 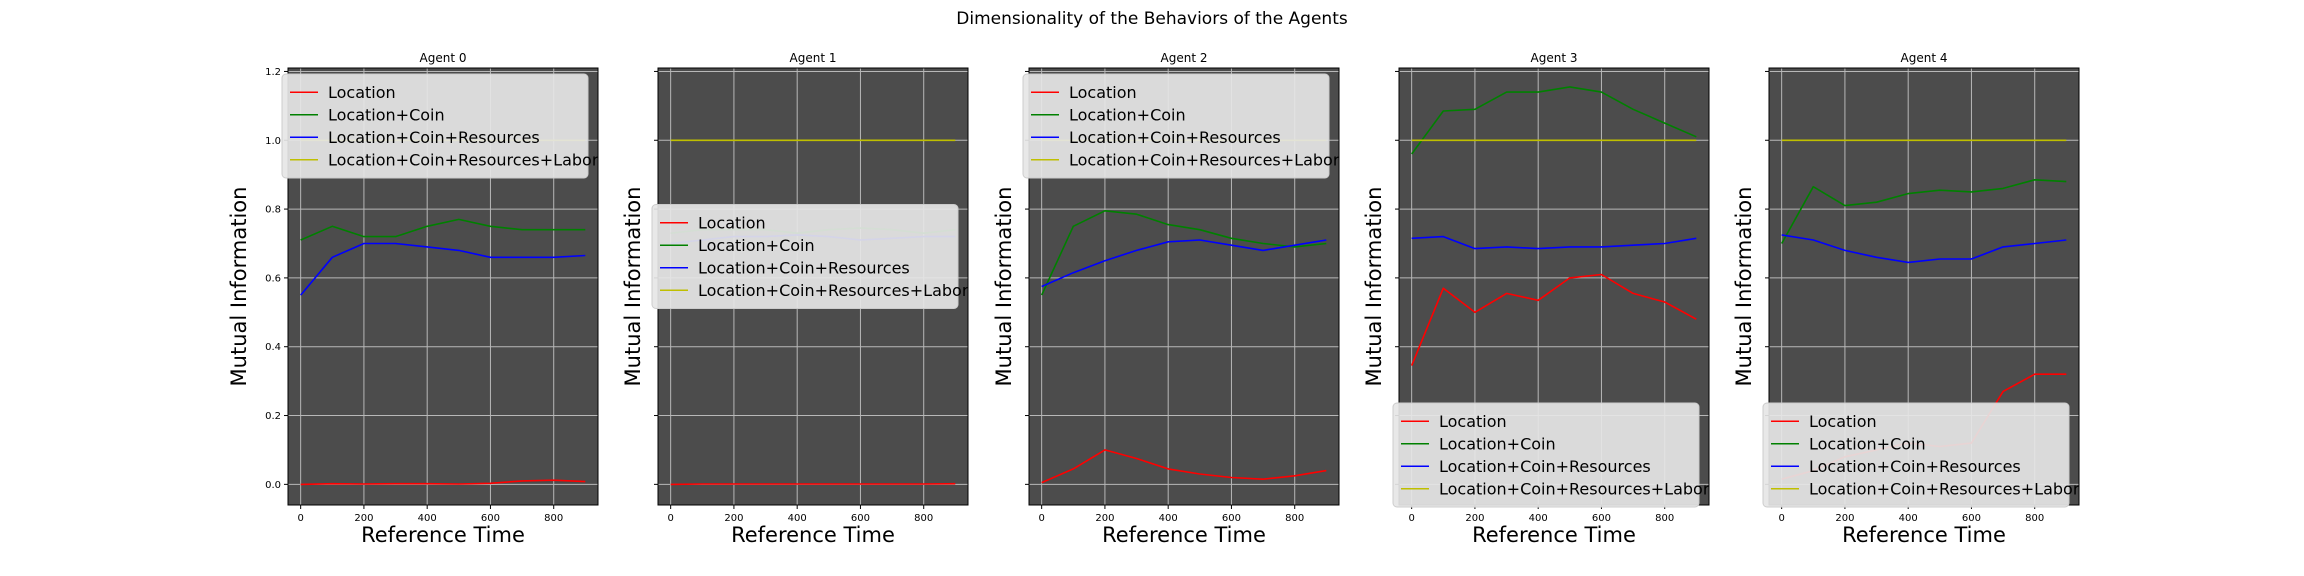 What do you see at coordinates (273, 210) in the screenshot?
I see `y-tick-label: 0.8` at bounding box center [273, 210].